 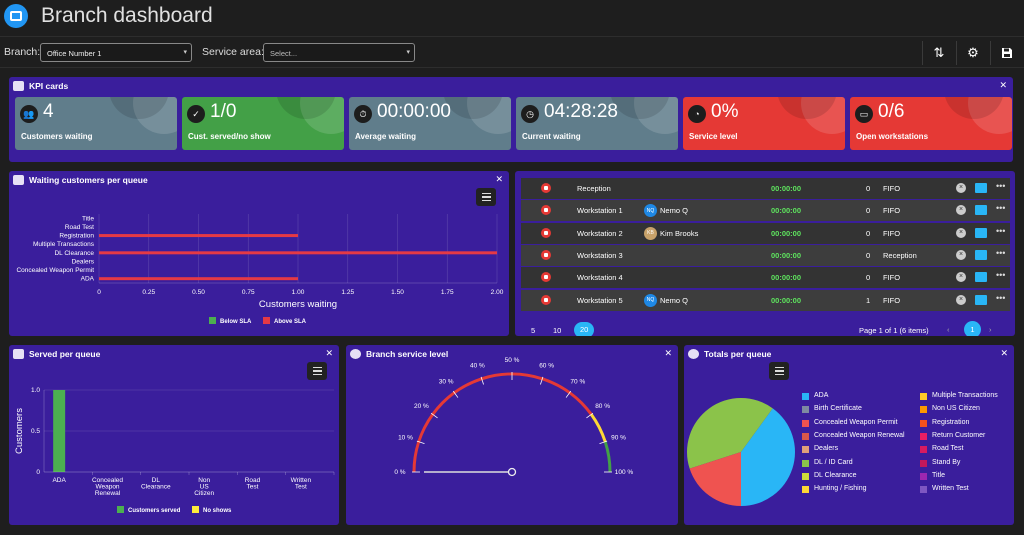 What do you see at coordinates (764, 123) in the screenshot?
I see `kpi-card: ◔ 0% Service level` at bounding box center [764, 123].